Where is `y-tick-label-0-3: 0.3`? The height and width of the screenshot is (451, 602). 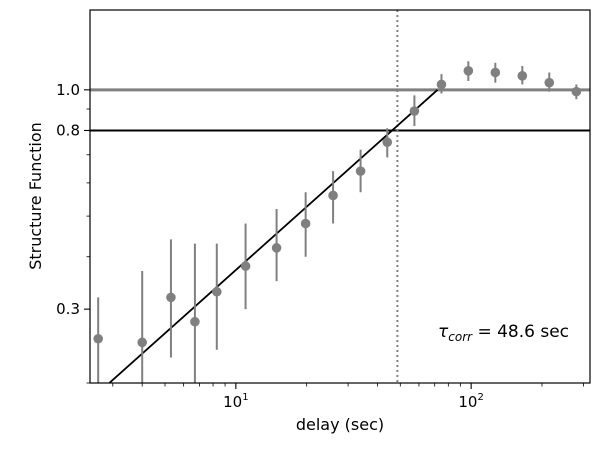
y-tick-label-0-3: 0.3 is located at coordinates (68, 309).